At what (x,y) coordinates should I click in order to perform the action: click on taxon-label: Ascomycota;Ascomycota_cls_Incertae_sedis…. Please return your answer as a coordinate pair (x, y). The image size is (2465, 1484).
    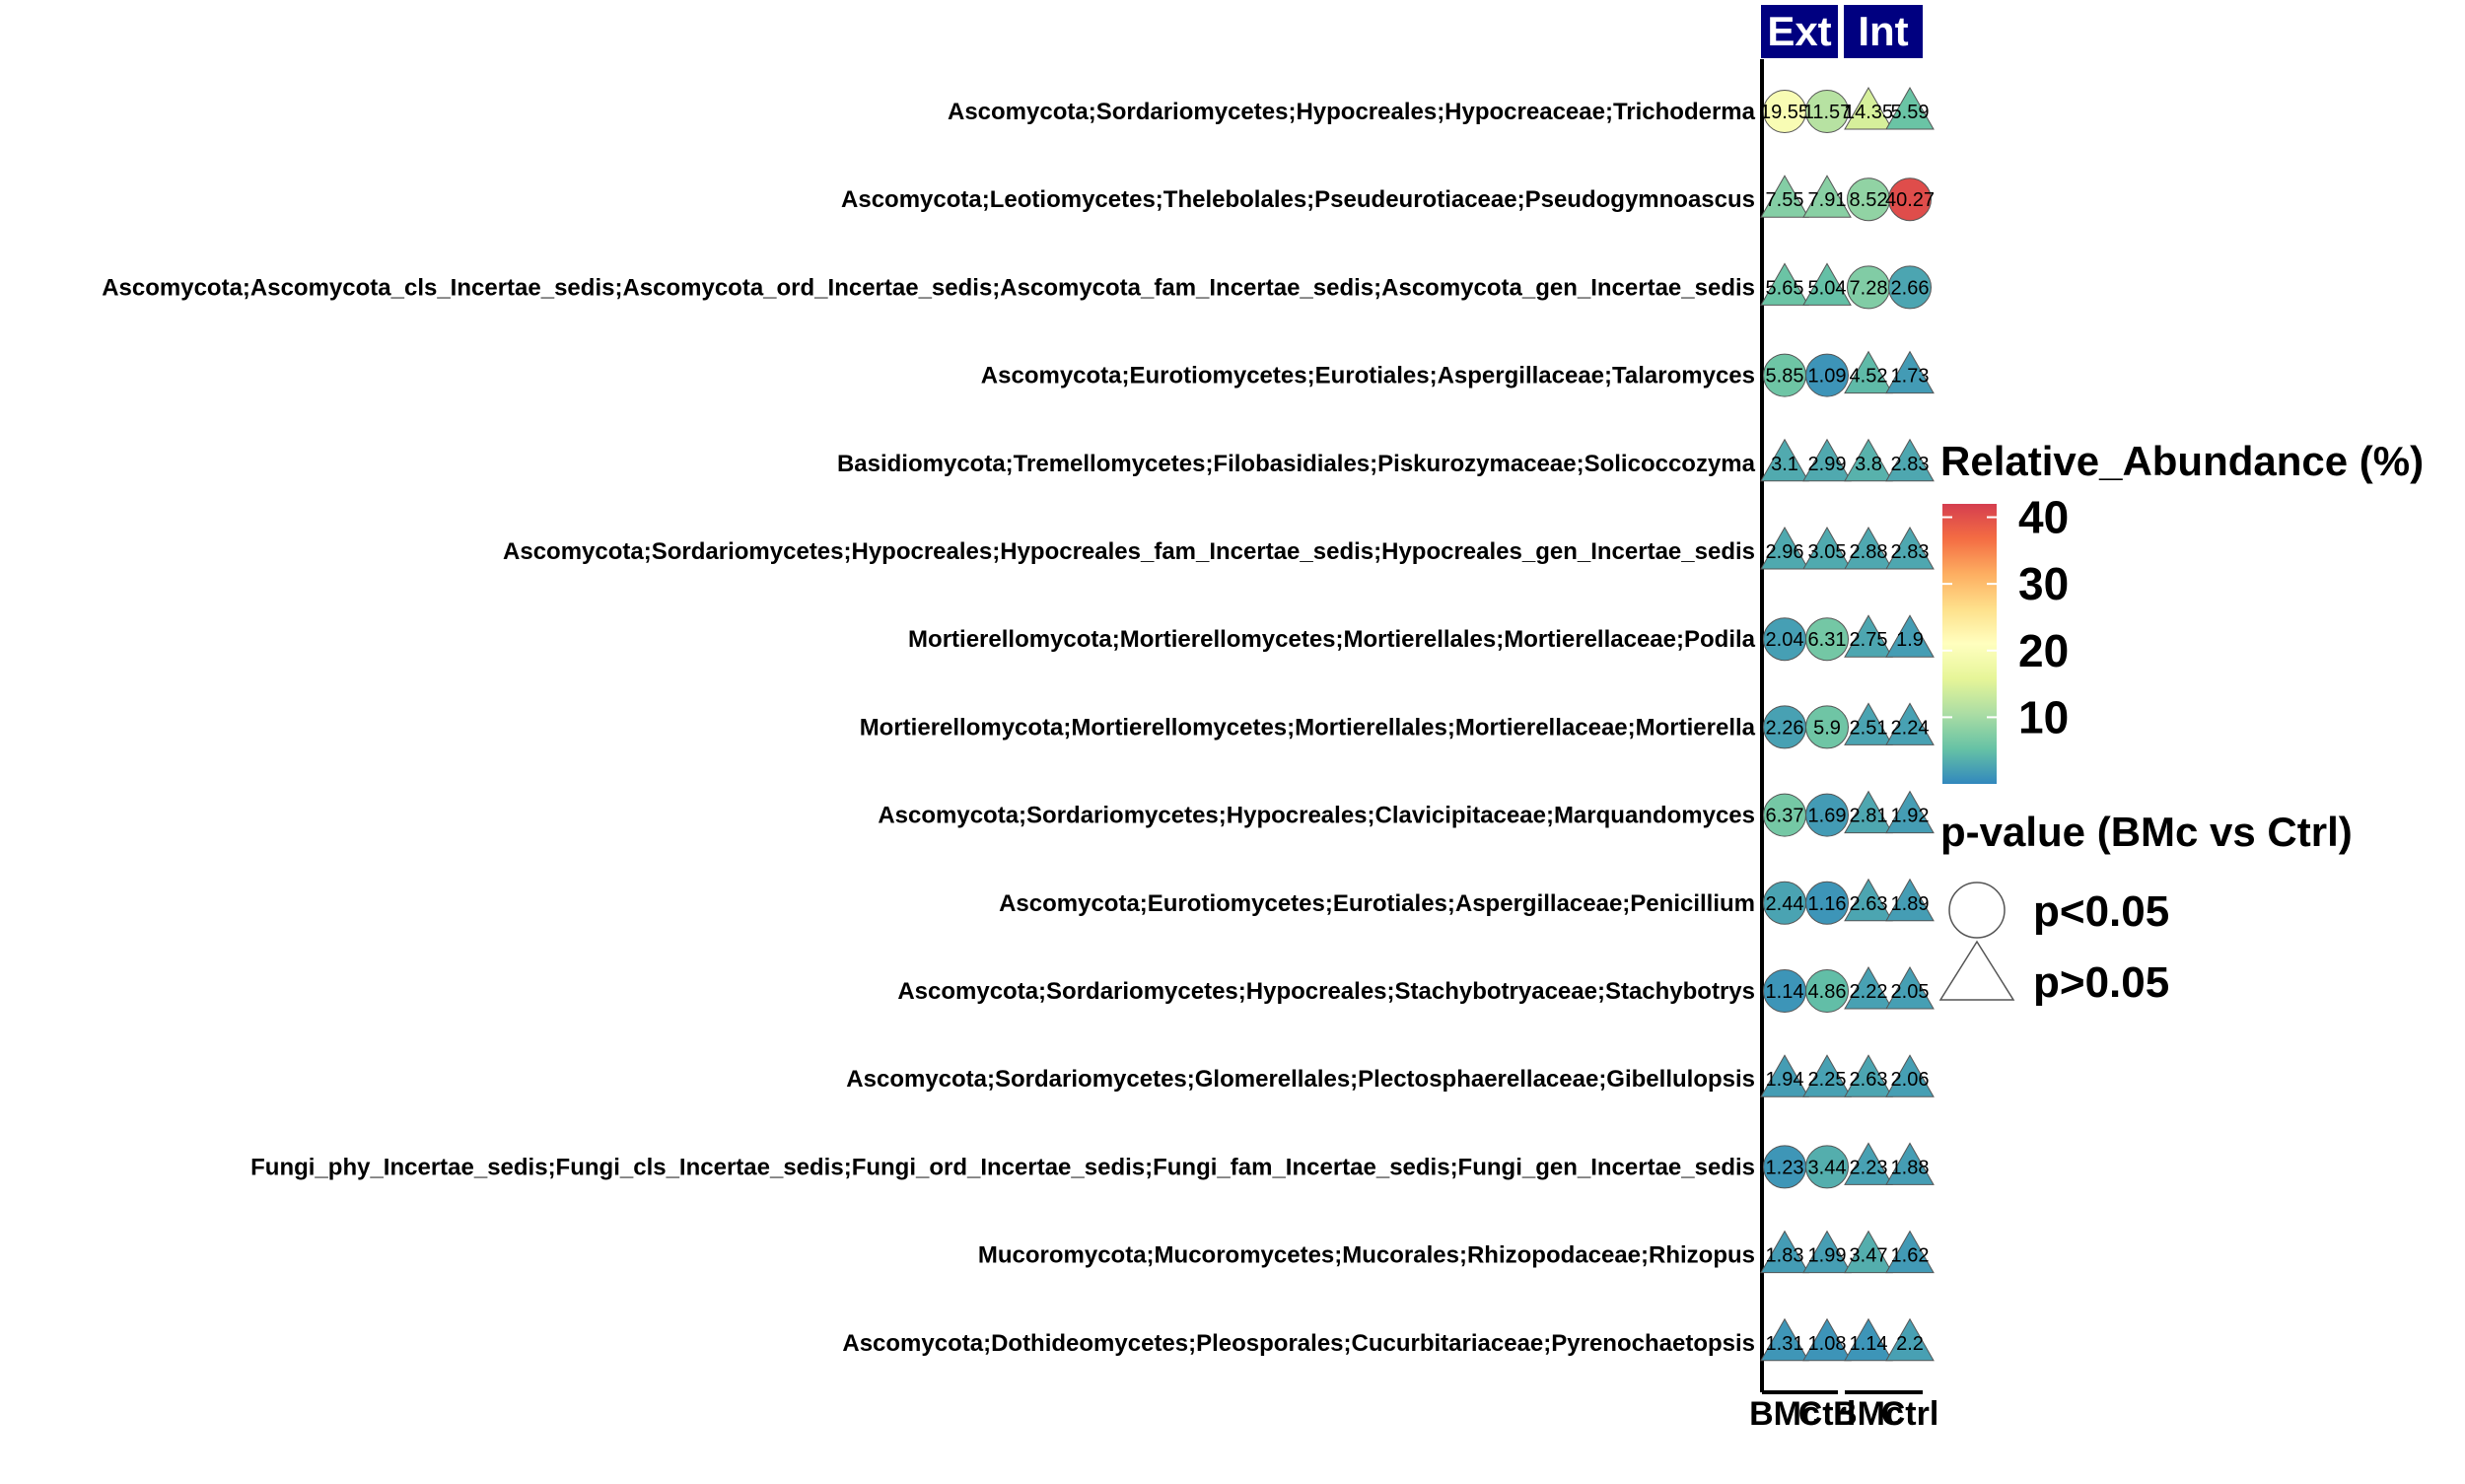
    Looking at the image, I should click on (928, 287).